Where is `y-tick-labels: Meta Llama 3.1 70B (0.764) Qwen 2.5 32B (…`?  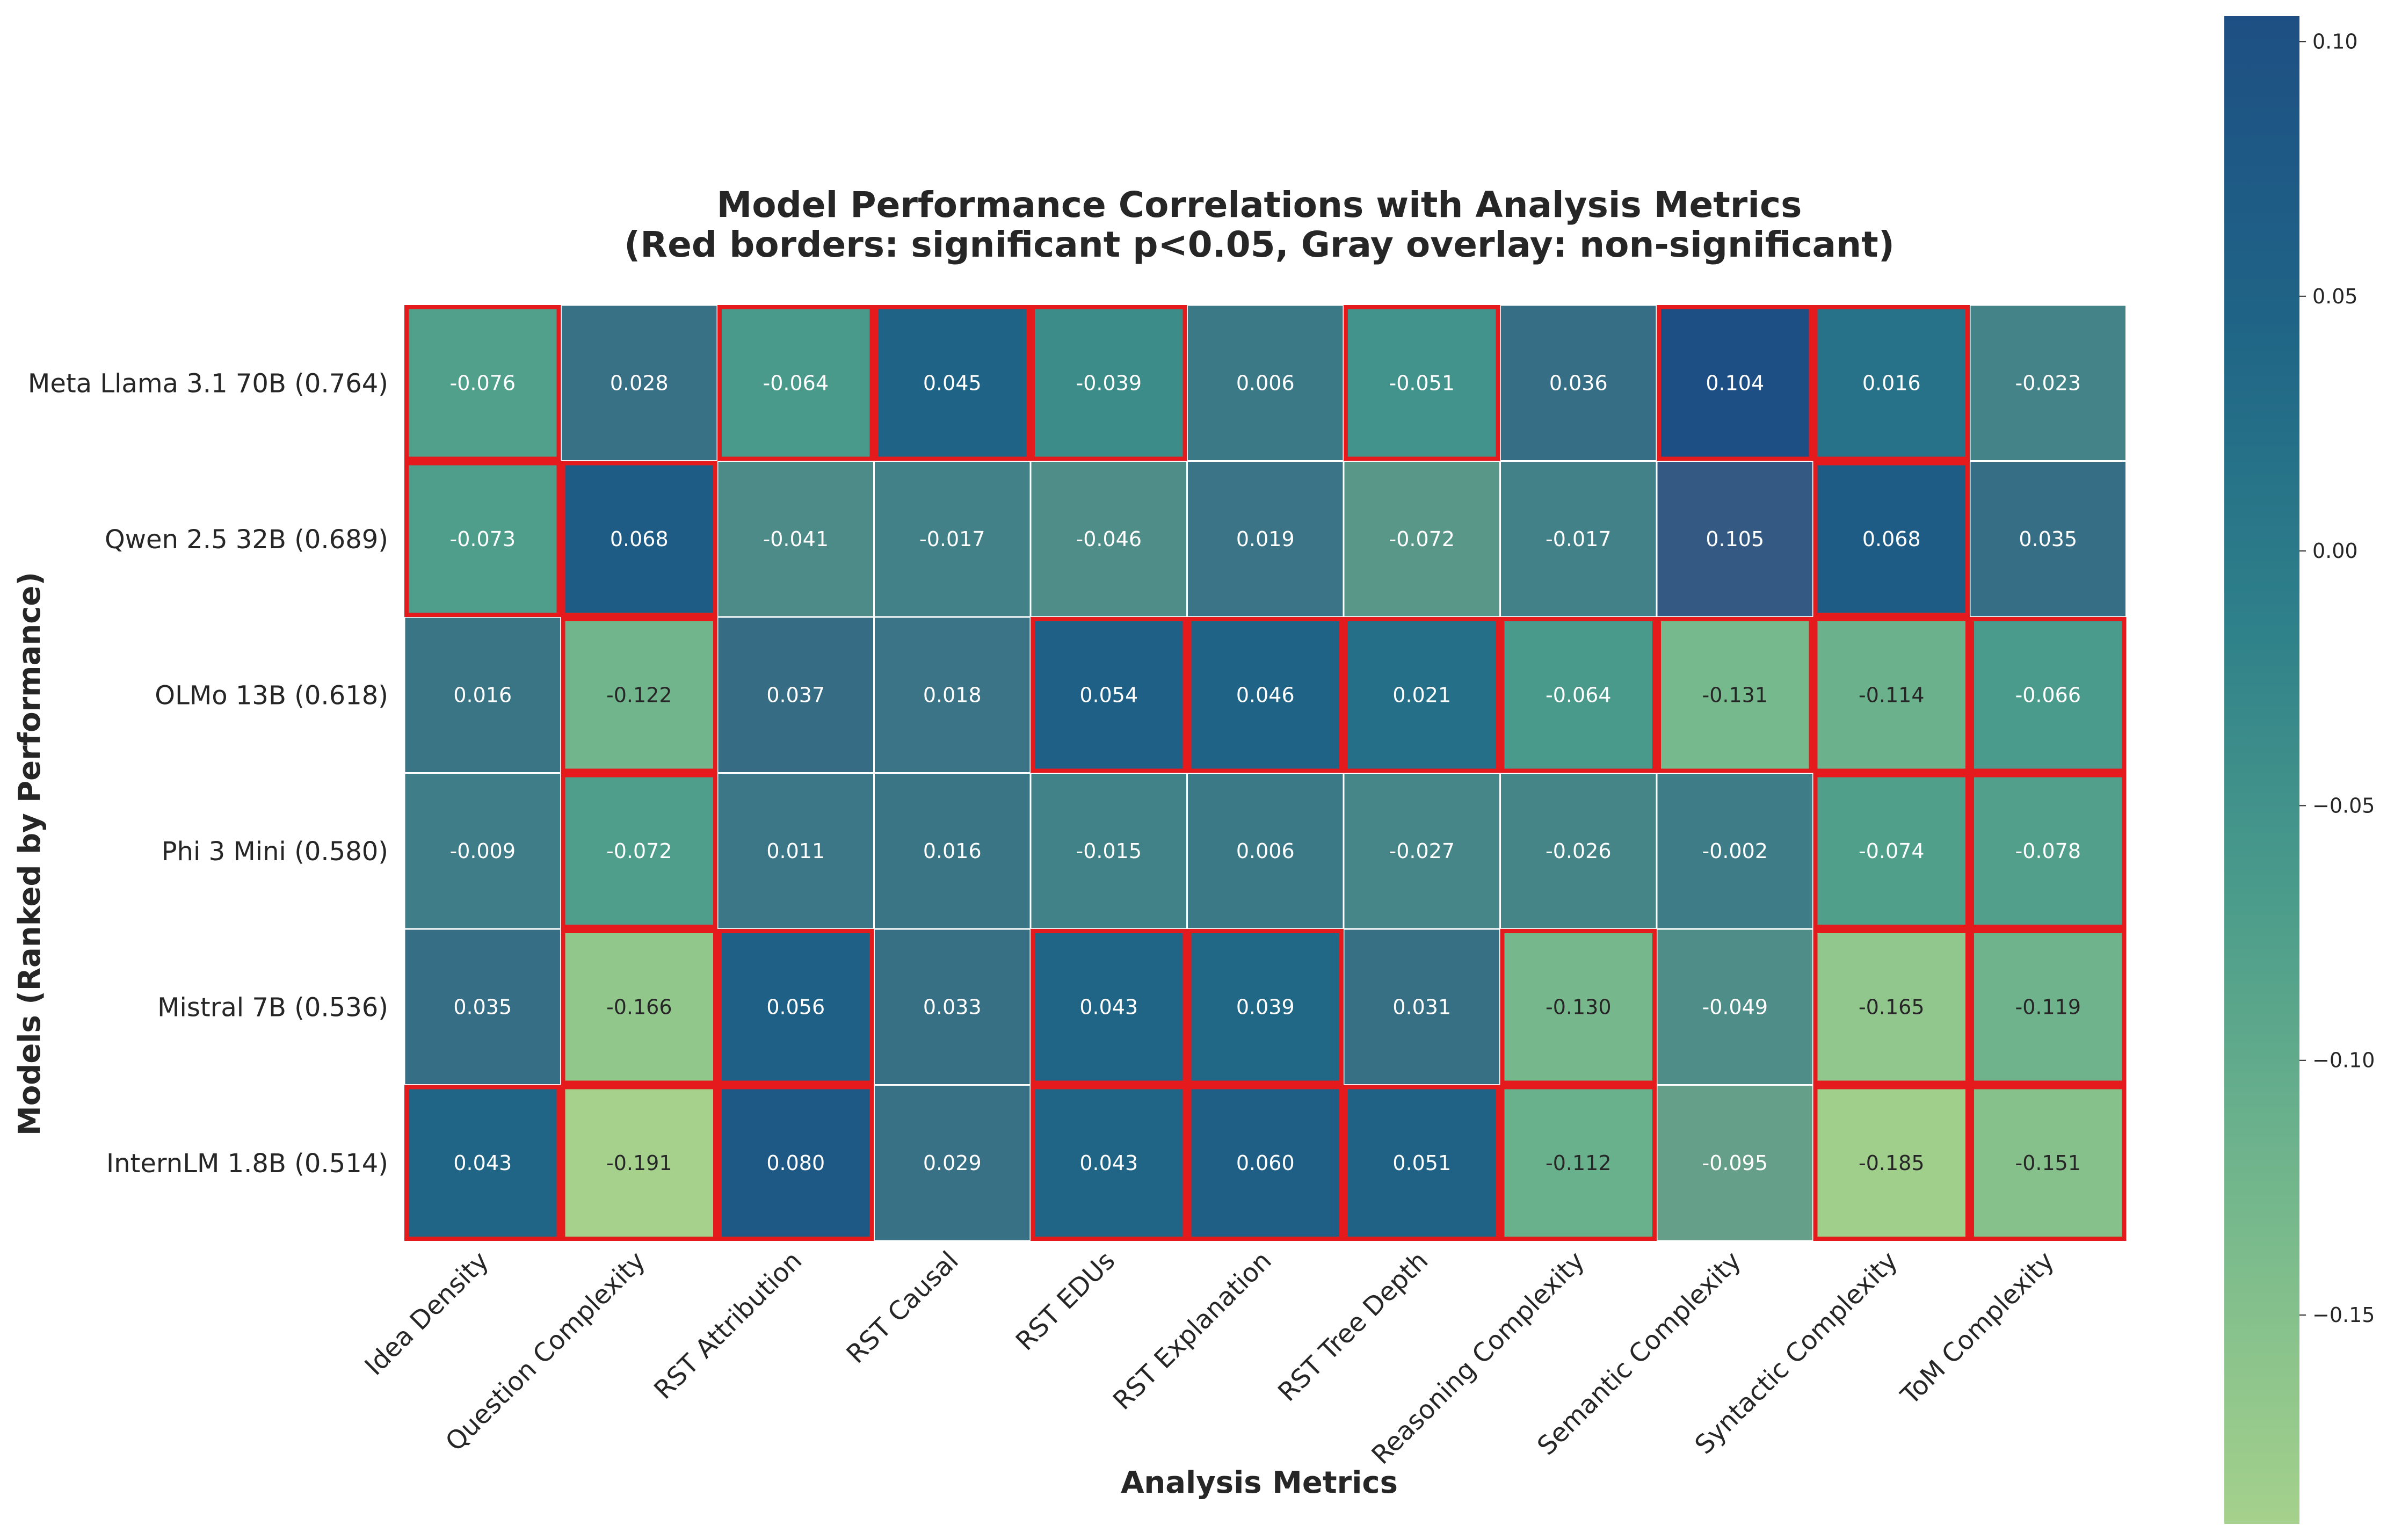
y-tick-labels: Meta Llama 3.1 70B (0.764) Qwen 2.5 32B (… is located at coordinates (208, 773).